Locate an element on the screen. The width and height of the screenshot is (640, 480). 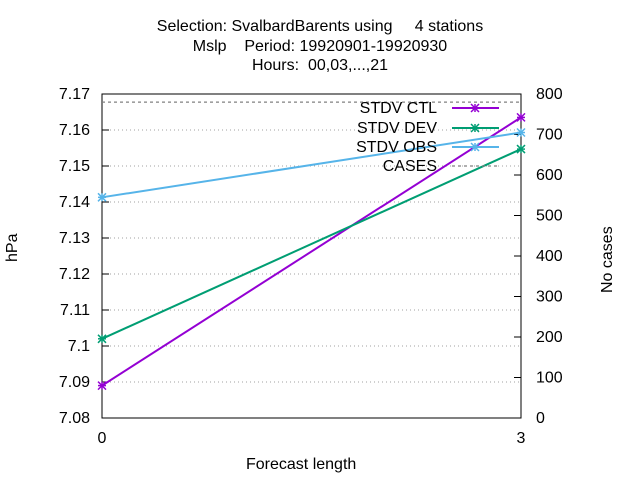
y-tick-label: 7.08 is located at coordinates (74, 418).